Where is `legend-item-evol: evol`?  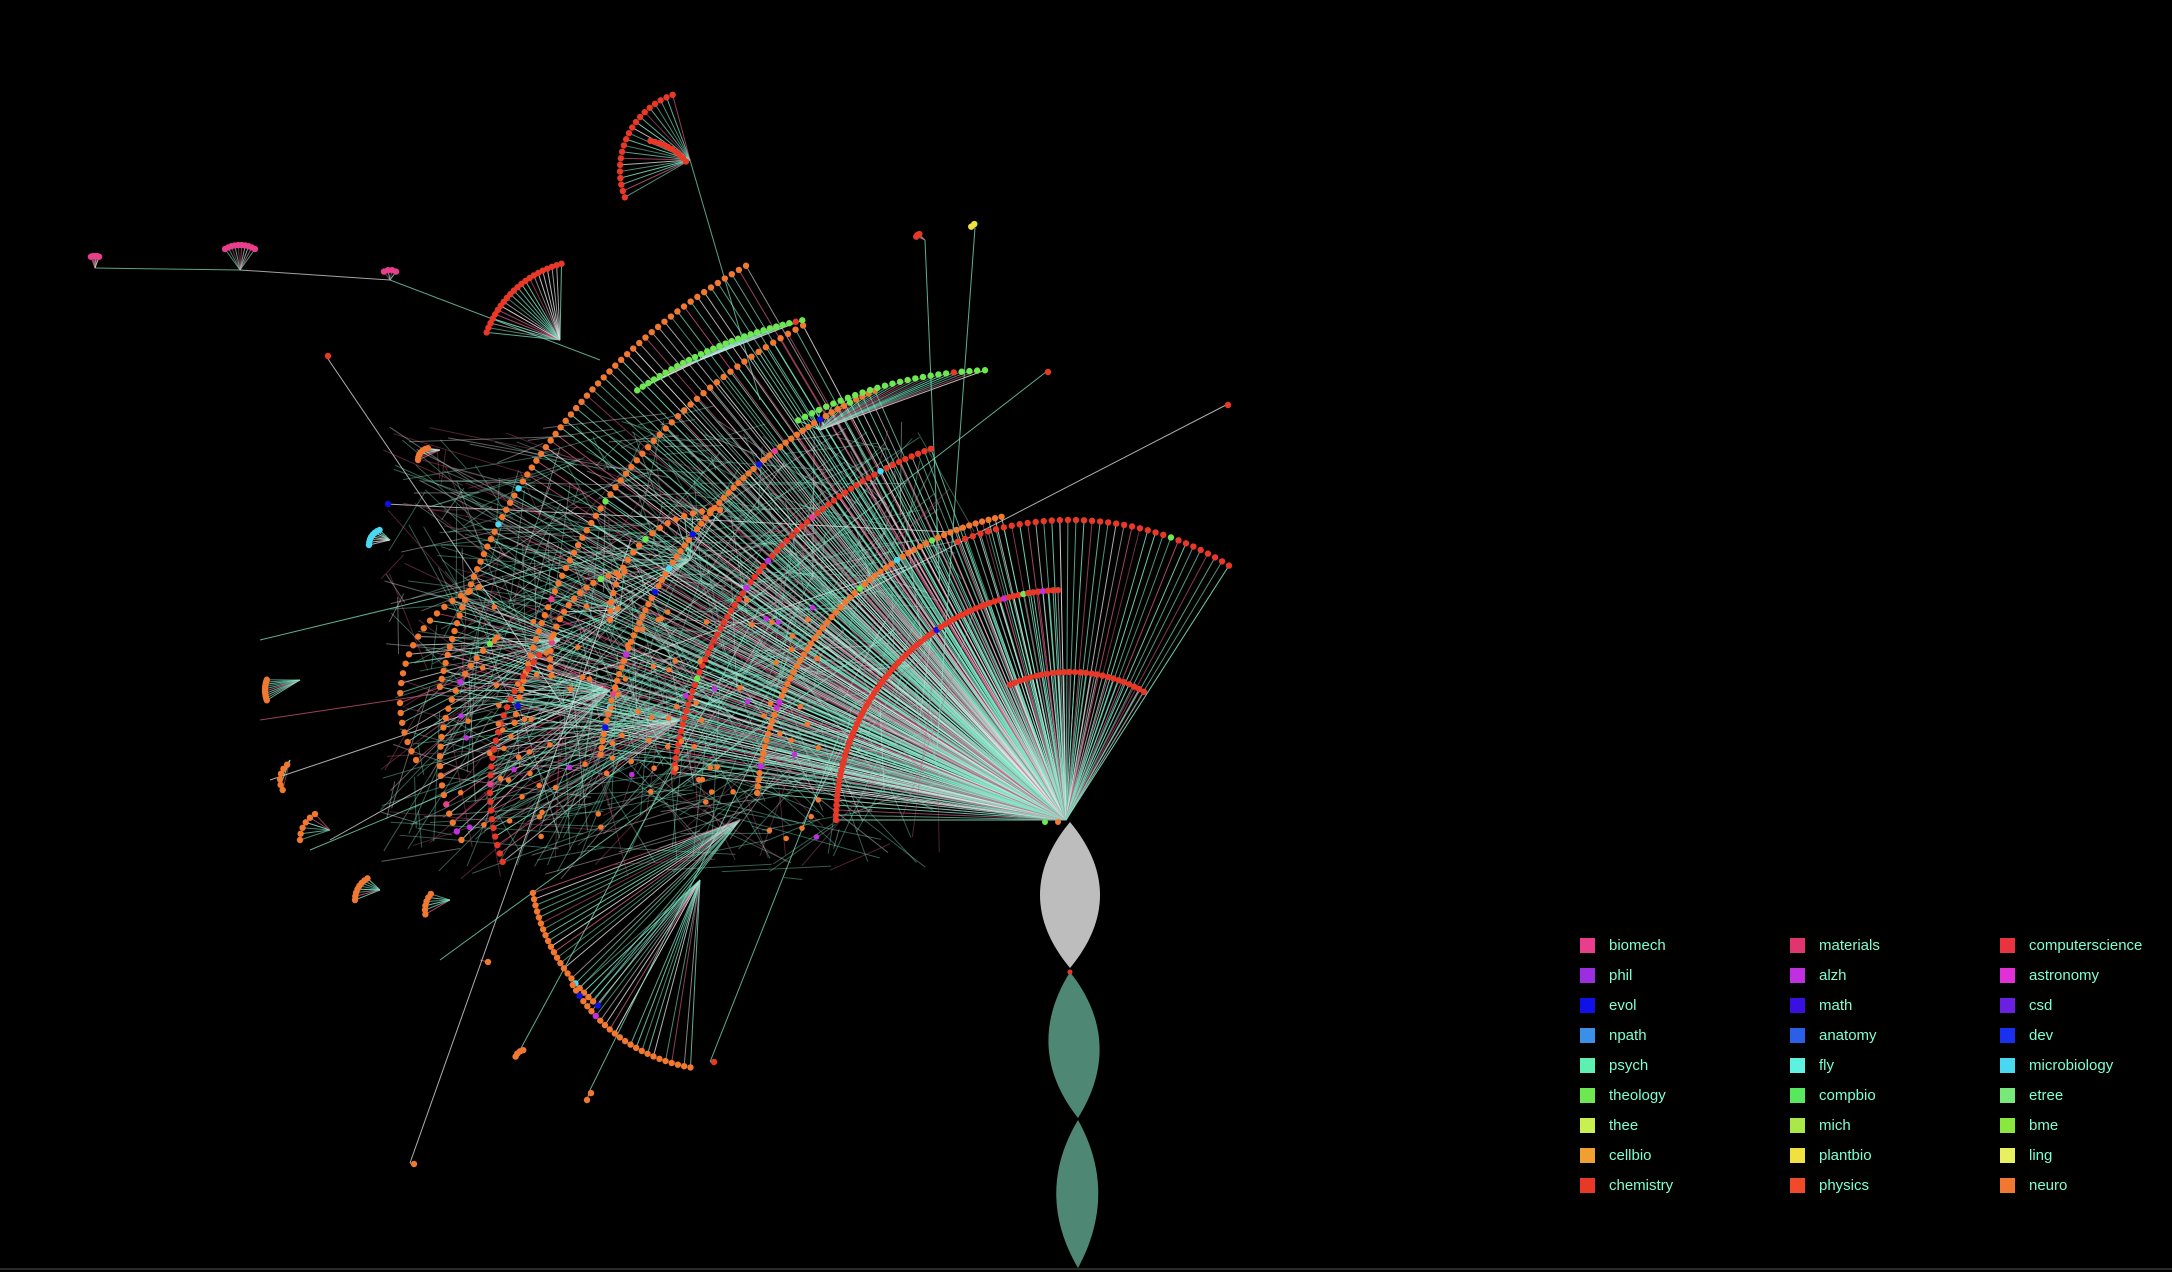 legend-item-evol: evol is located at coordinates (1685, 1005).